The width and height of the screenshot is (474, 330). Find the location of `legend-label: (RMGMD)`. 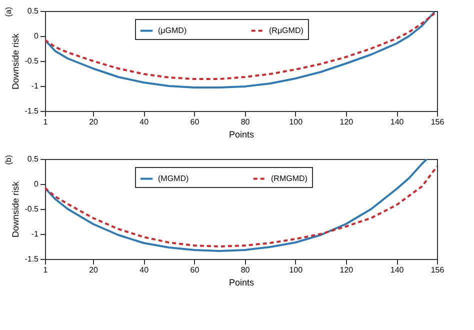

legend-label: (RMGMD) is located at coordinates (289, 178).